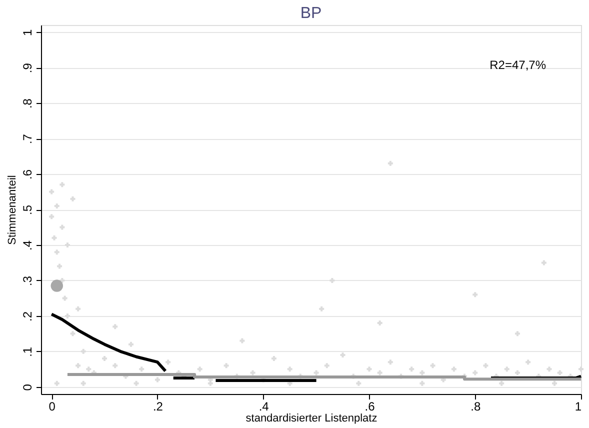  What do you see at coordinates (27, 245) in the screenshot?
I see `y-tick-label: .4` at bounding box center [27, 245].